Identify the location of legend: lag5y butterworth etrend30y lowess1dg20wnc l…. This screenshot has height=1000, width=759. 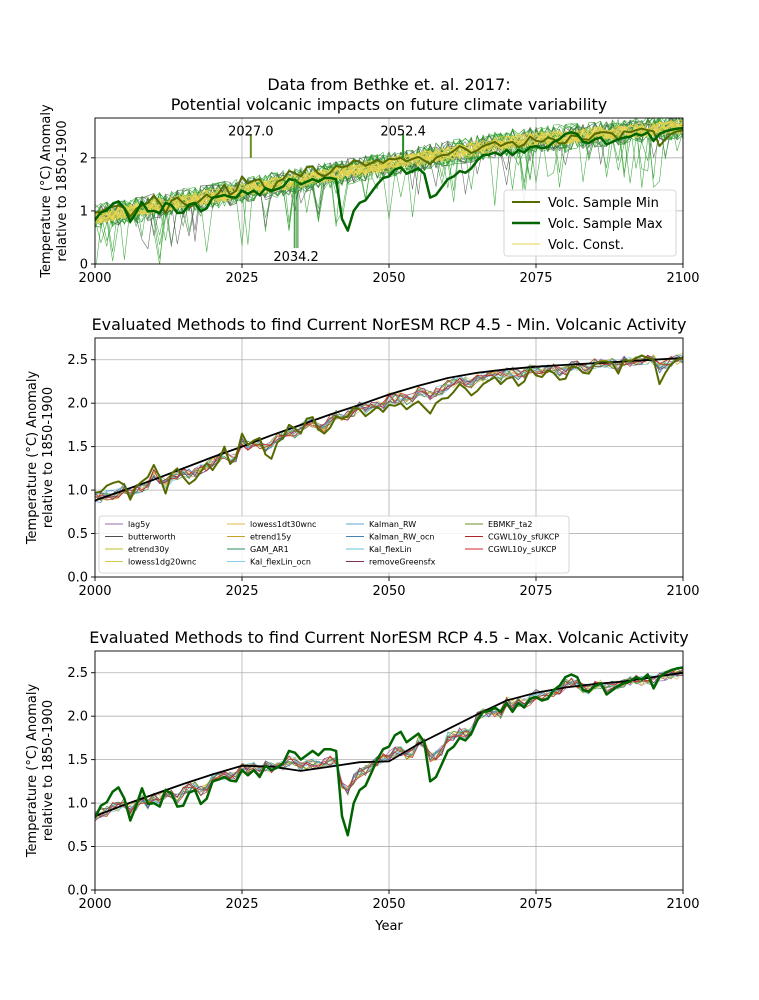
(334, 544).